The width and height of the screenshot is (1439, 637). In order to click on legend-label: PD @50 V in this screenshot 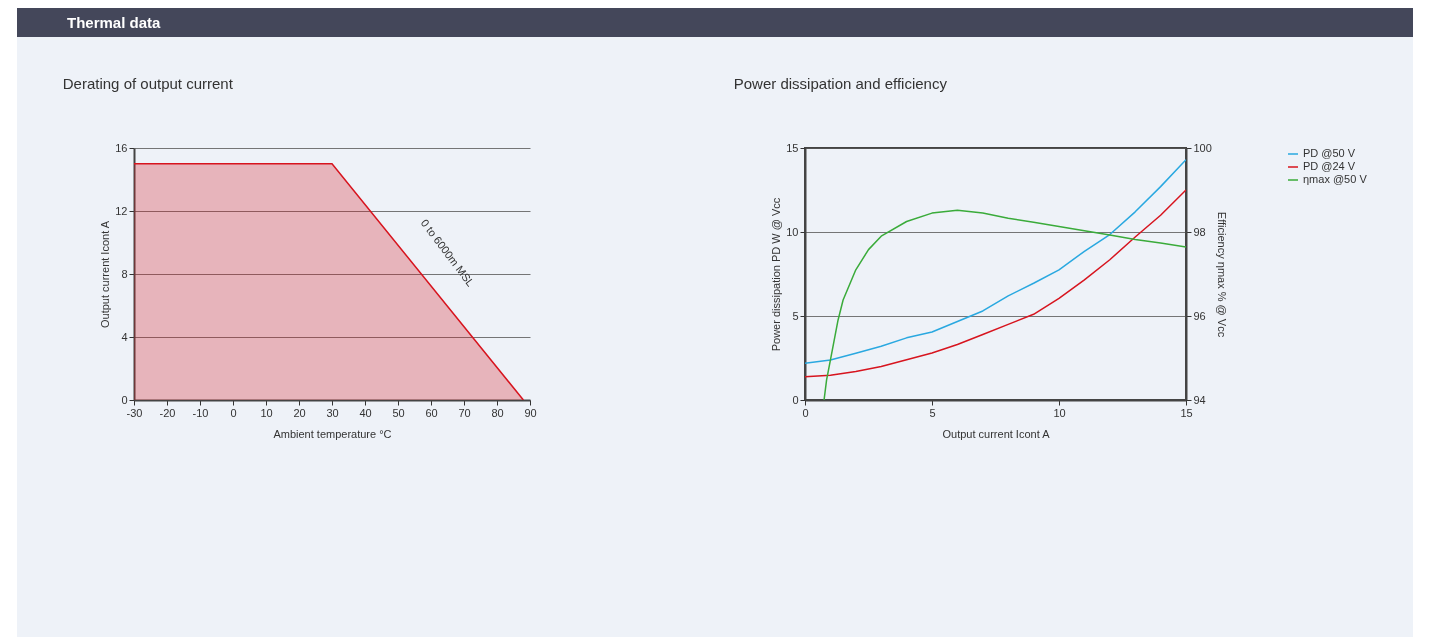, I will do `click(1329, 153)`.